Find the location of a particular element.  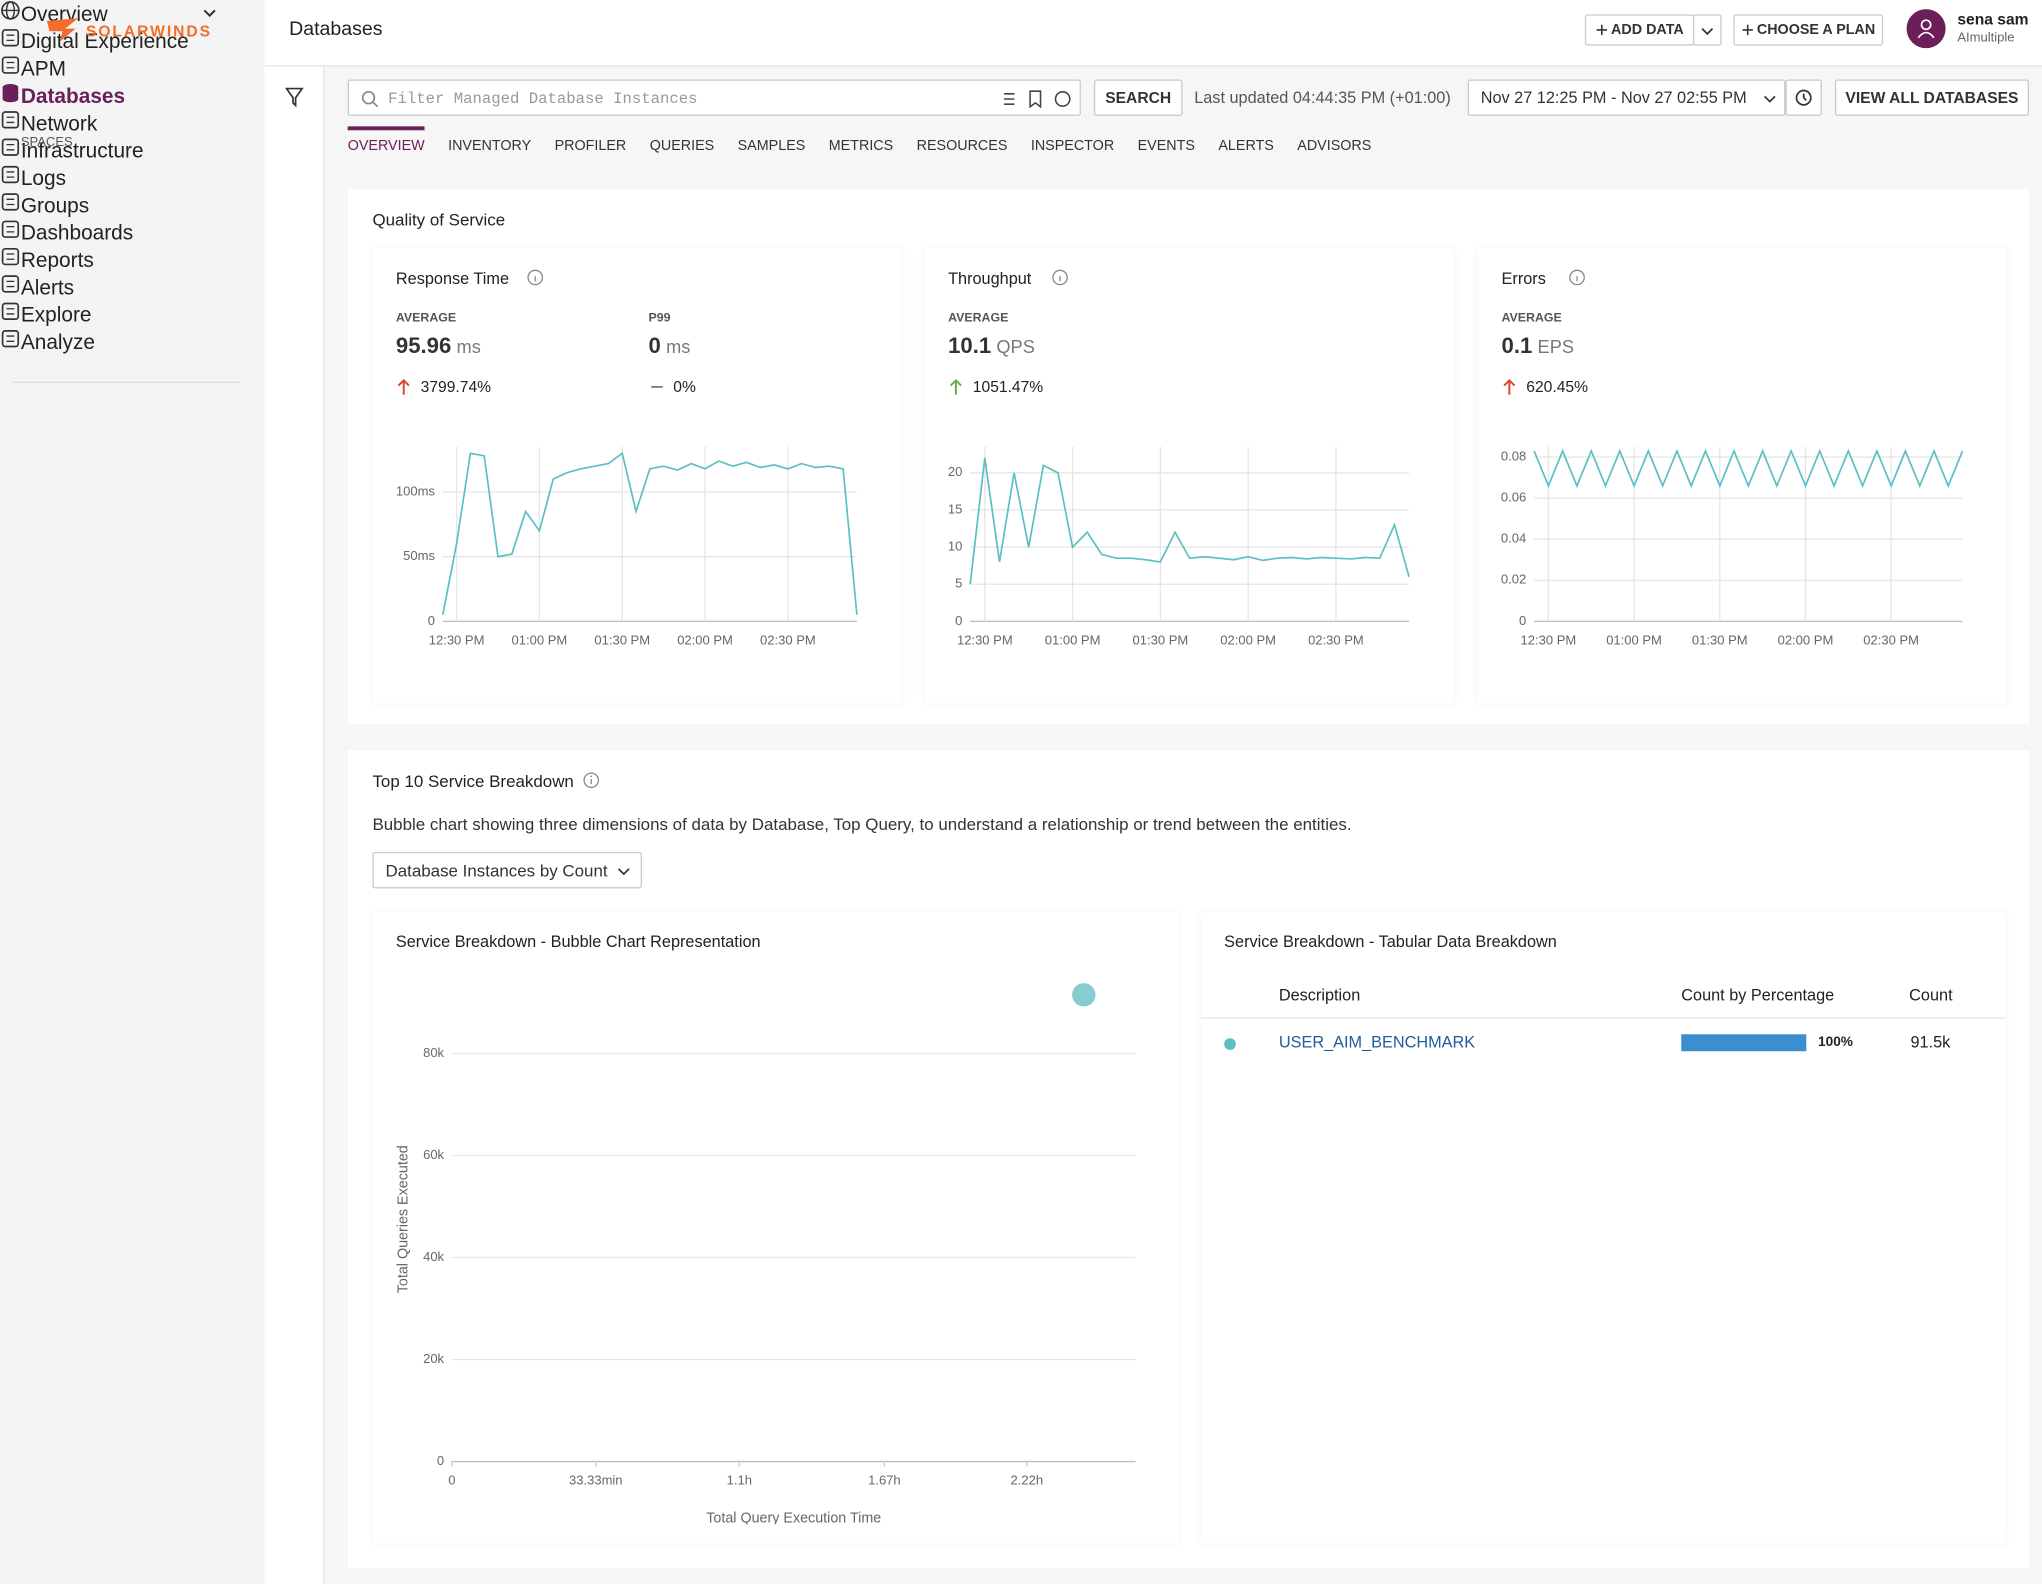

choose-plan-button: CHOOSE A PLAN is located at coordinates (1808, 30).